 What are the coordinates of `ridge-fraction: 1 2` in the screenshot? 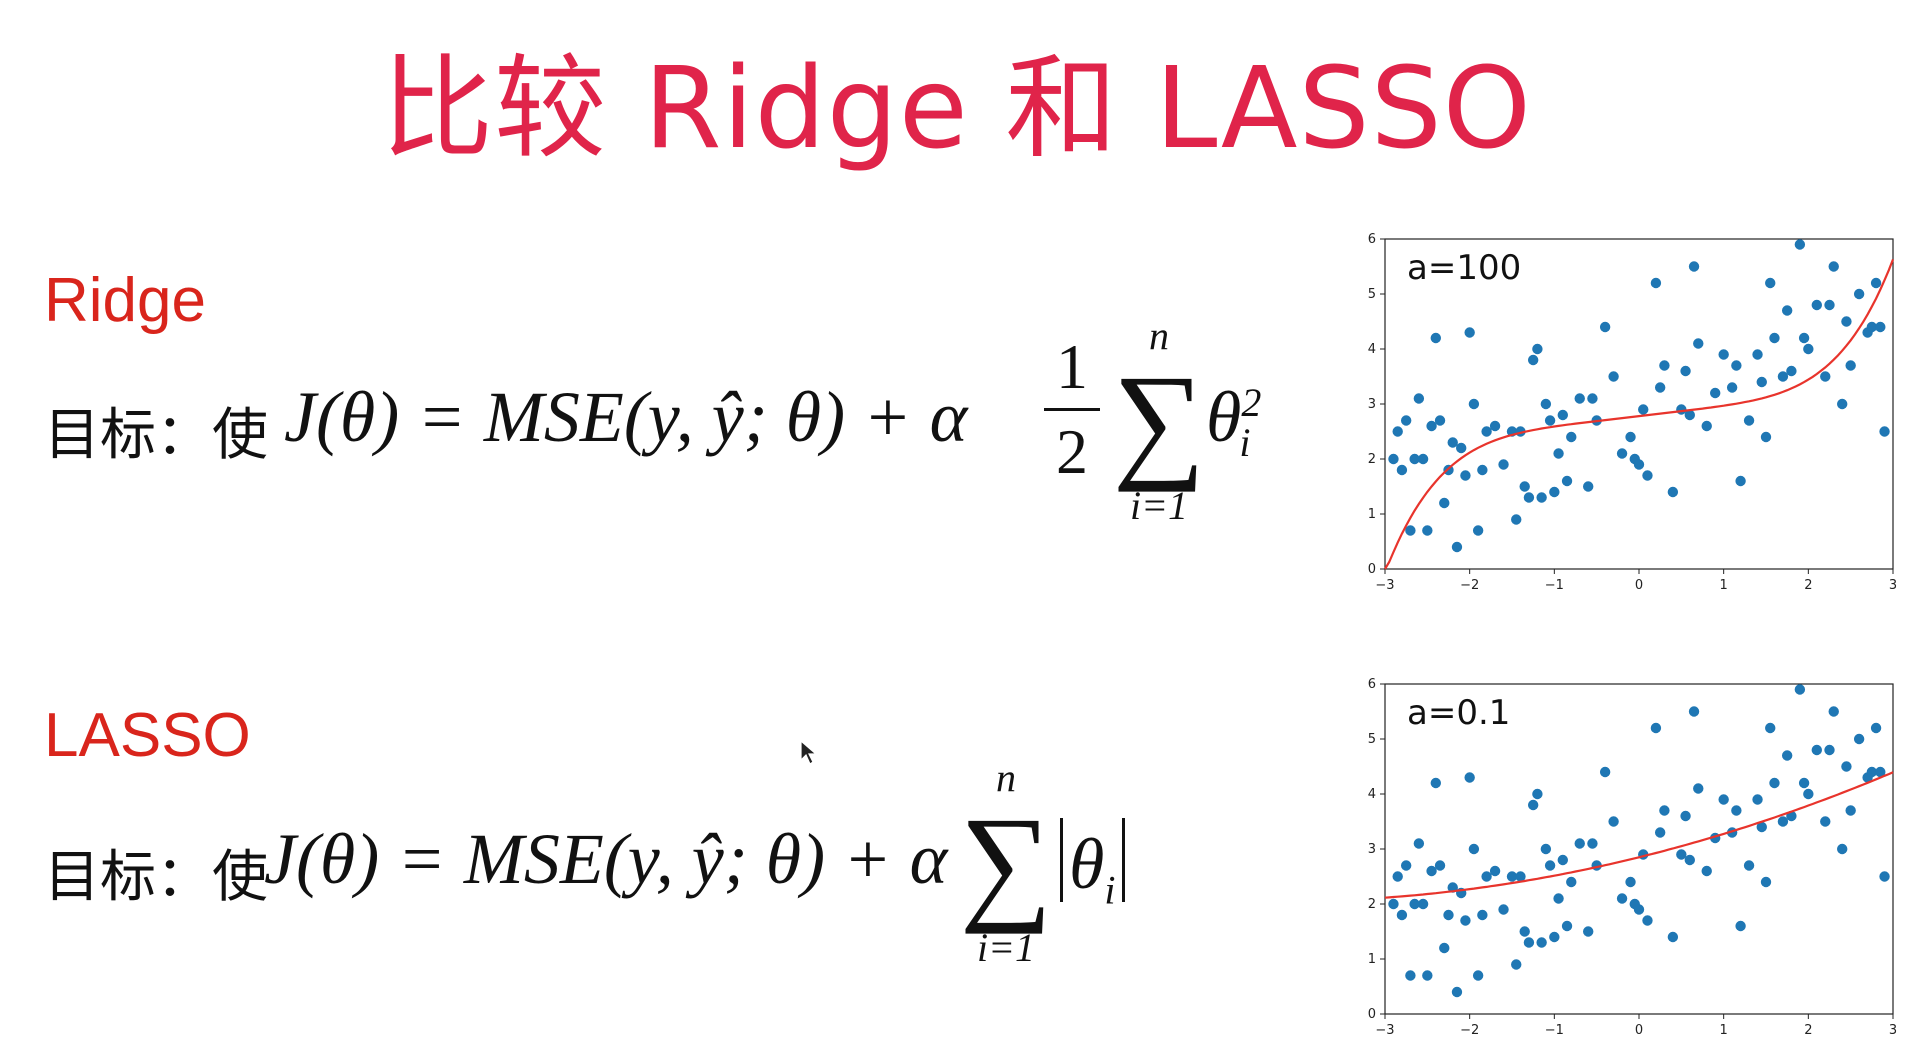 It's located at (1072, 409).